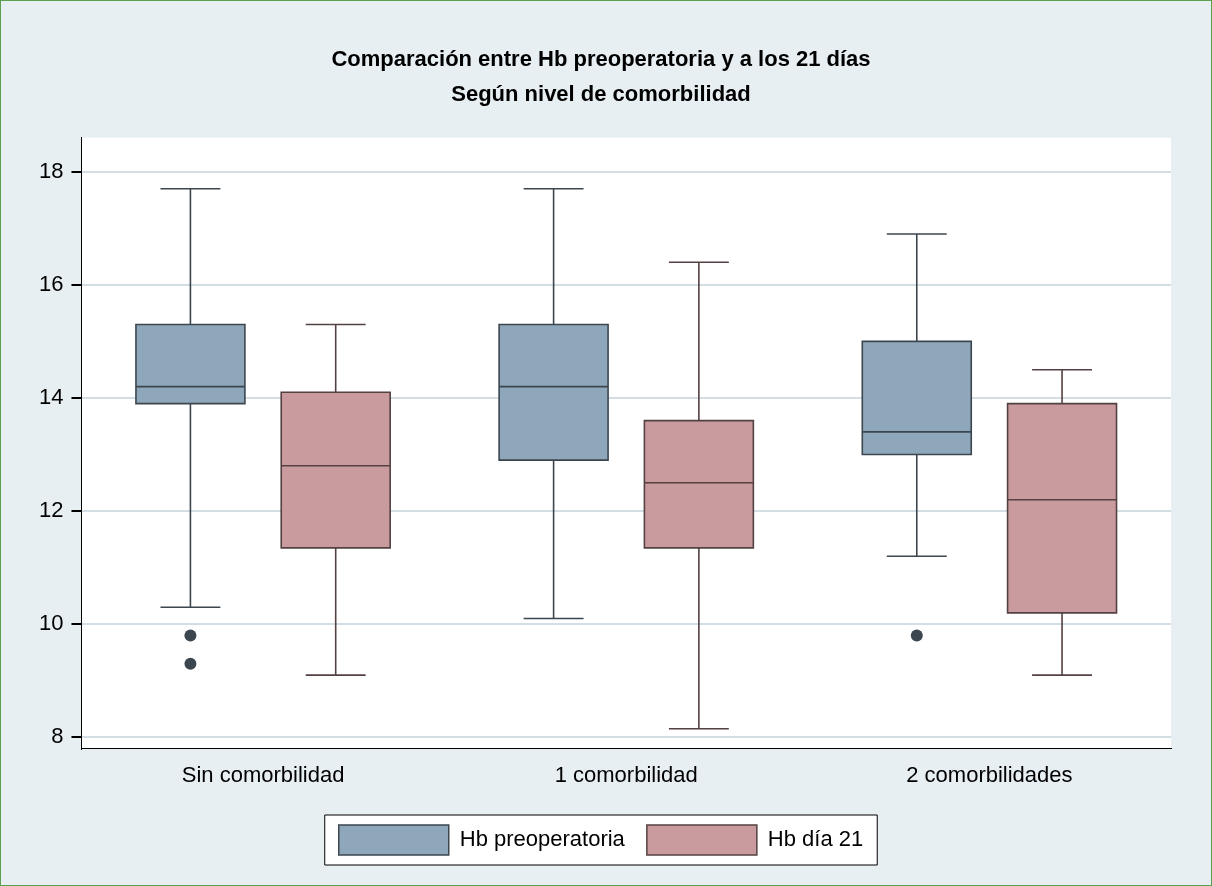 This screenshot has height=886, width=1212. What do you see at coordinates (51, 510) in the screenshot?
I see `y-tick-label: 12` at bounding box center [51, 510].